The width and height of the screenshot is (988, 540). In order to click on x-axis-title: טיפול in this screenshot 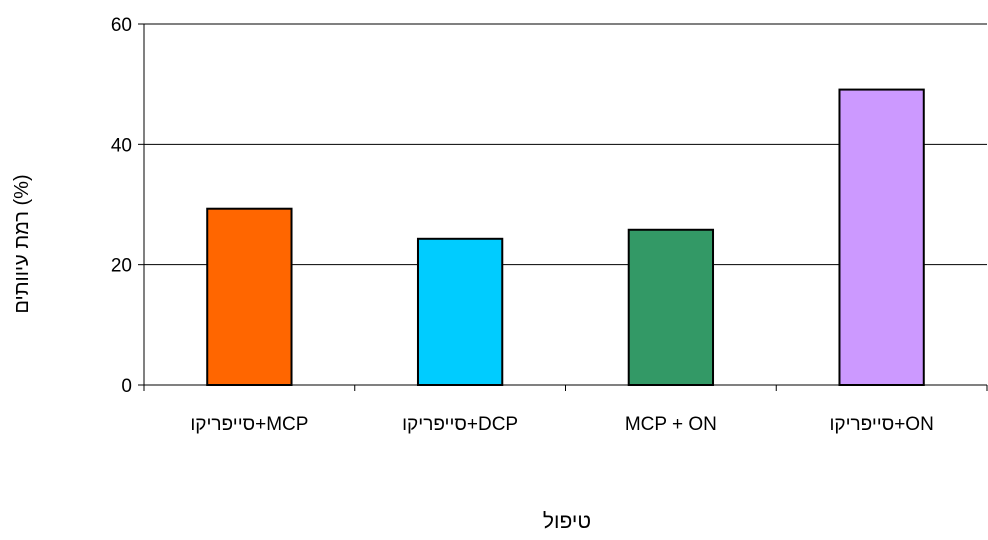, I will do `click(567, 521)`.